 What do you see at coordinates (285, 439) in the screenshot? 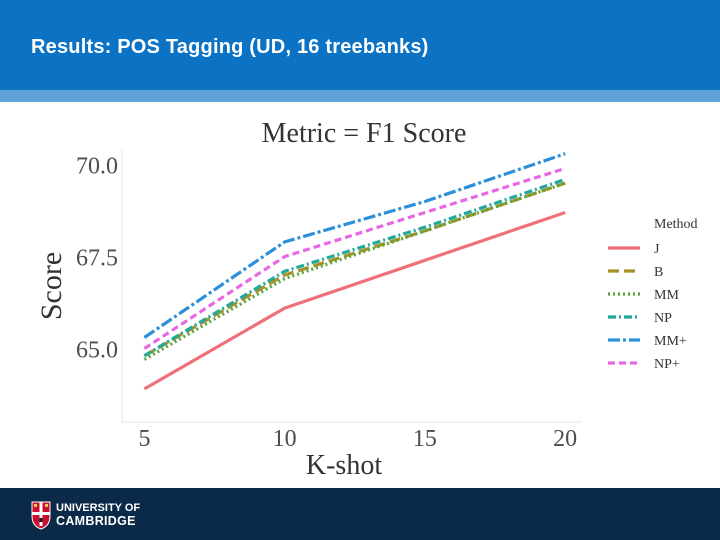
I see `x-tick-label: 10` at bounding box center [285, 439].